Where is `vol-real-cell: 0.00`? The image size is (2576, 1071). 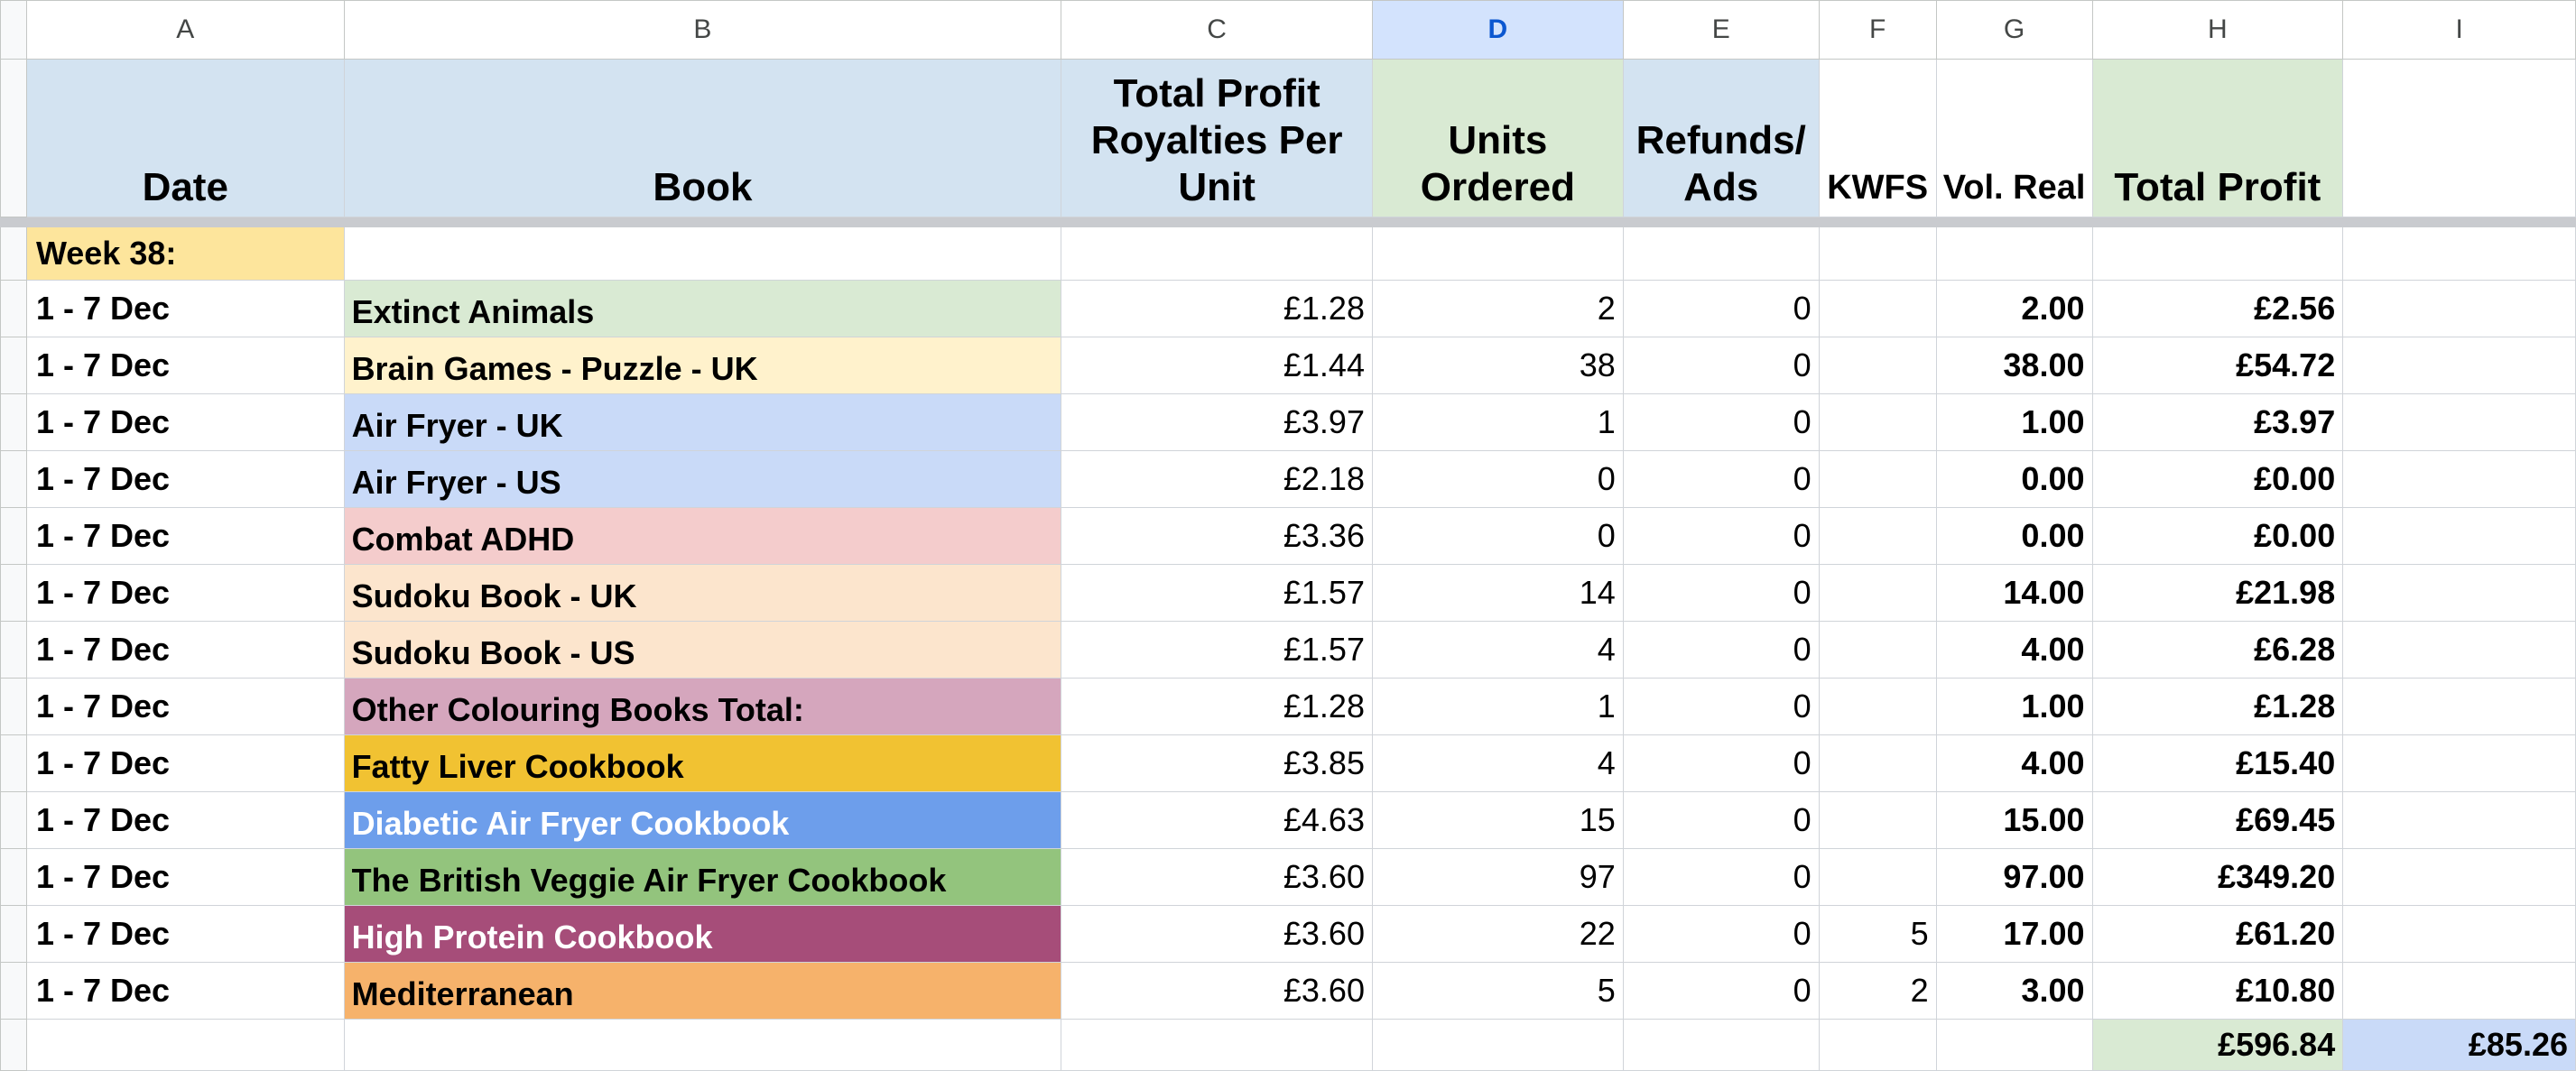
vol-real-cell: 0.00 is located at coordinates (2014, 536).